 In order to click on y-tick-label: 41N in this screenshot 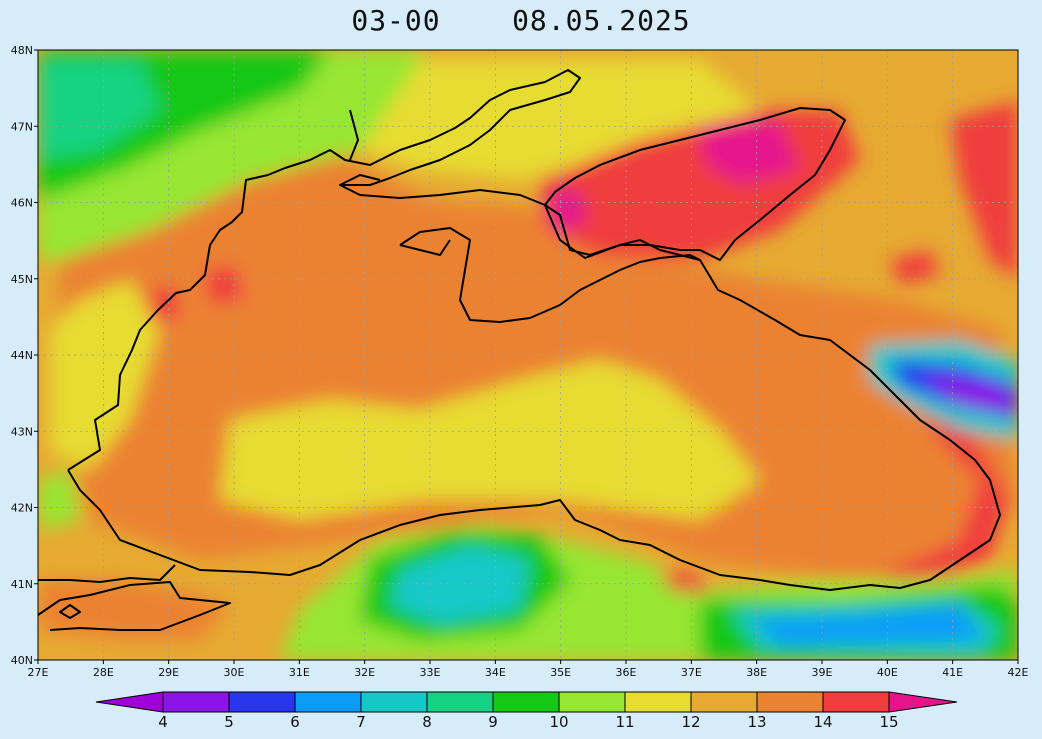, I will do `click(22, 584)`.